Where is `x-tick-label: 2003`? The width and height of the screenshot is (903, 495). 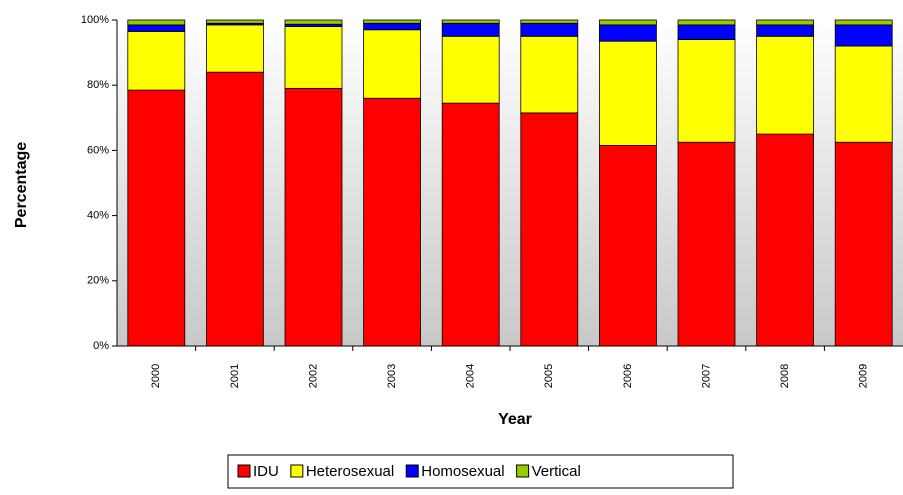 x-tick-label: 2003 is located at coordinates (392, 376).